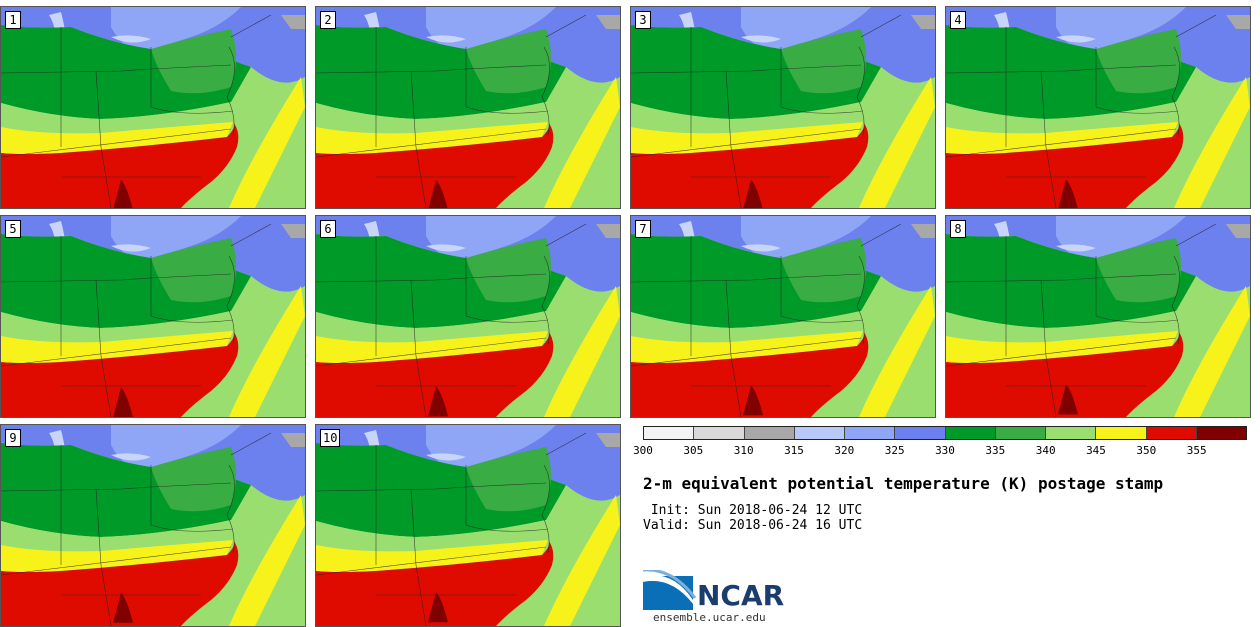 This screenshot has height=627, width=1260. Describe the element at coordinates (13, 20) in the screenshot. I see `member-number: 1` at that location.